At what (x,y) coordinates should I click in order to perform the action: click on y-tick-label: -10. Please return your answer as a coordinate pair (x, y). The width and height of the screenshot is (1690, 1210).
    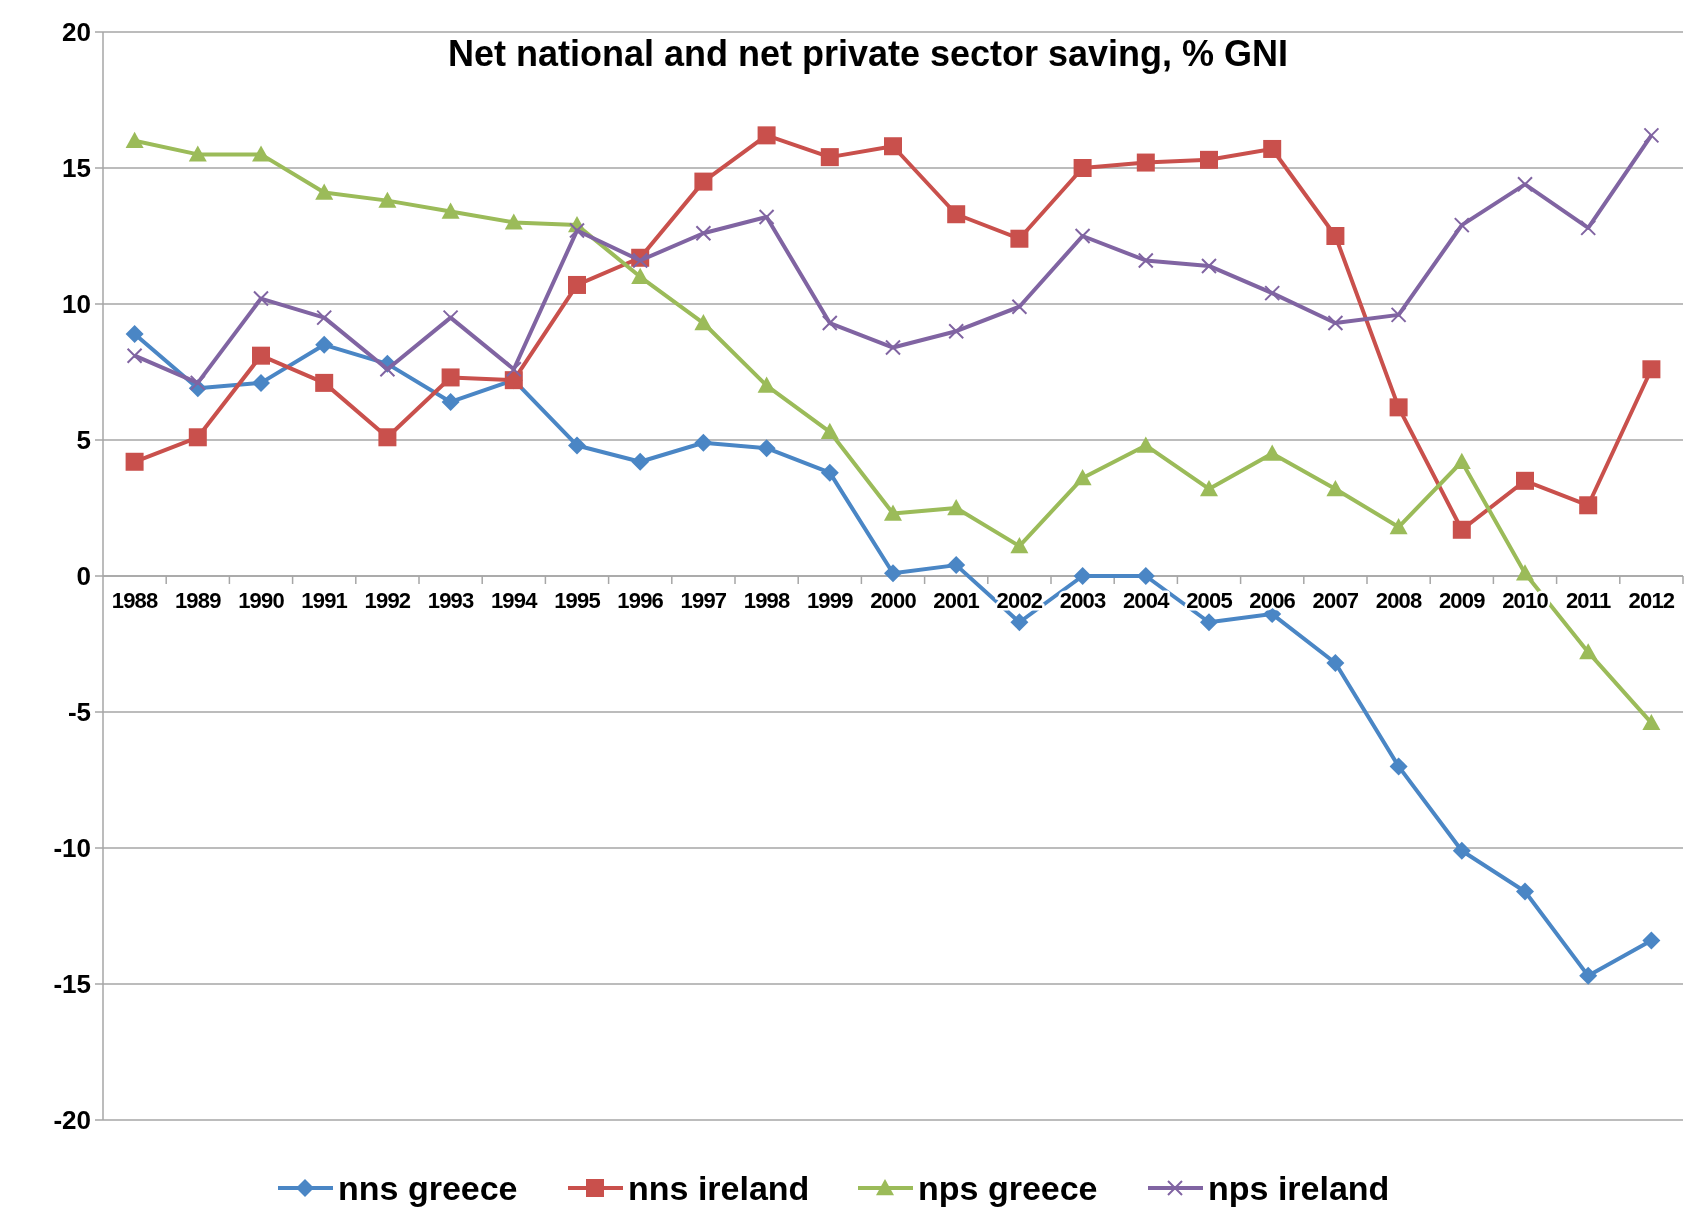
    Looking at the image, I should click on (72, 848).